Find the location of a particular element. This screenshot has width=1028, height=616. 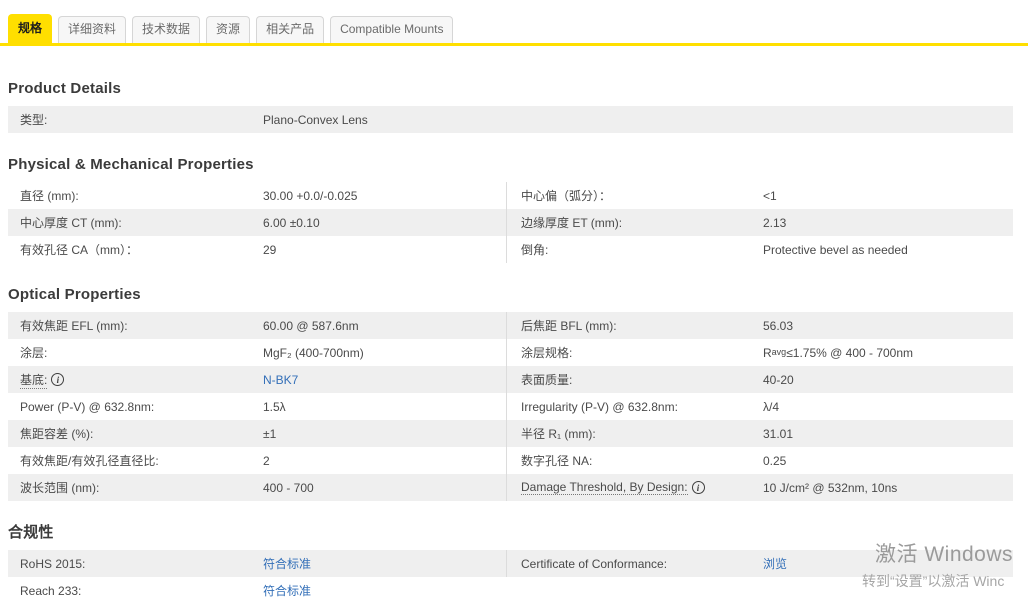

spec-value: 30.00 +0.0/-0.025 is located at coordinates (310, 195).